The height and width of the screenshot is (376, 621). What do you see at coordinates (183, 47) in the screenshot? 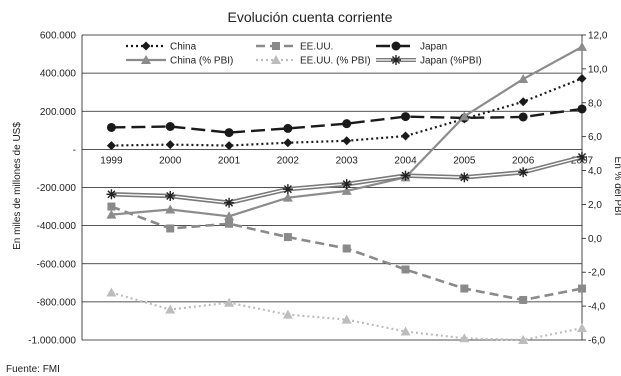
I see `legend-label: China` at bounding box center [183, 47].